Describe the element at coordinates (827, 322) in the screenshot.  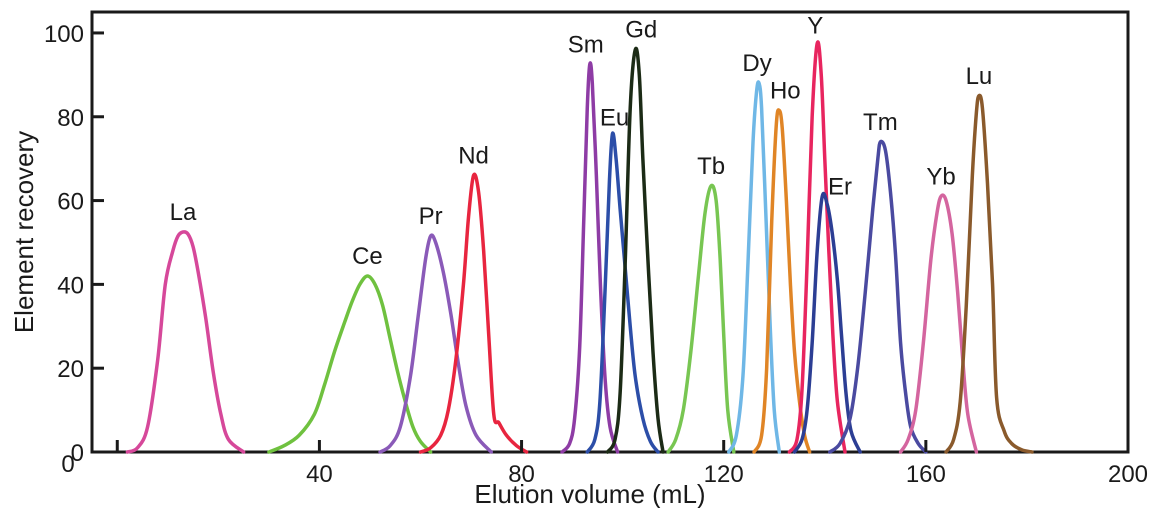
I see `series-line-er` at that location.